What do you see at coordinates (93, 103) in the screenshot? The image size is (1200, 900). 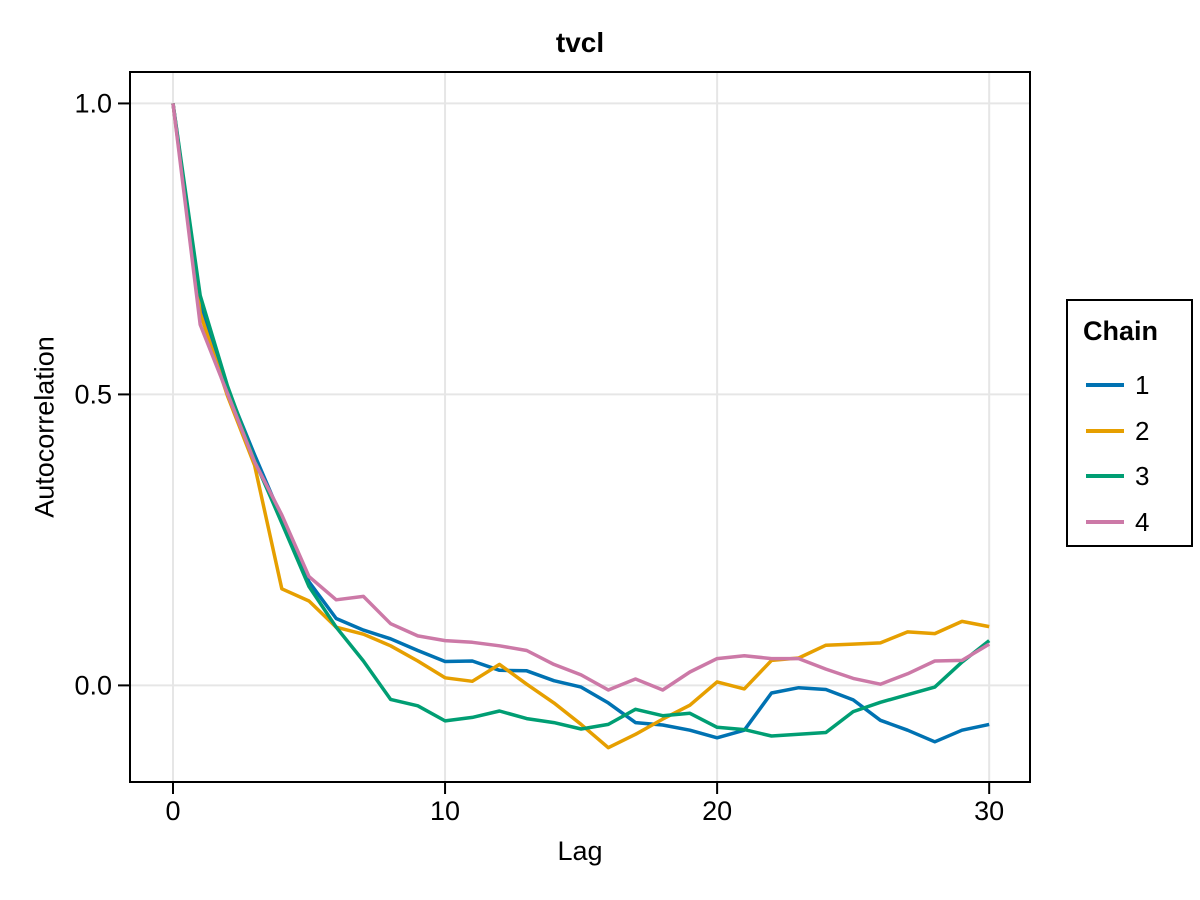 I see `y-tick-label: 1.0` at bounding box center [93, 103].